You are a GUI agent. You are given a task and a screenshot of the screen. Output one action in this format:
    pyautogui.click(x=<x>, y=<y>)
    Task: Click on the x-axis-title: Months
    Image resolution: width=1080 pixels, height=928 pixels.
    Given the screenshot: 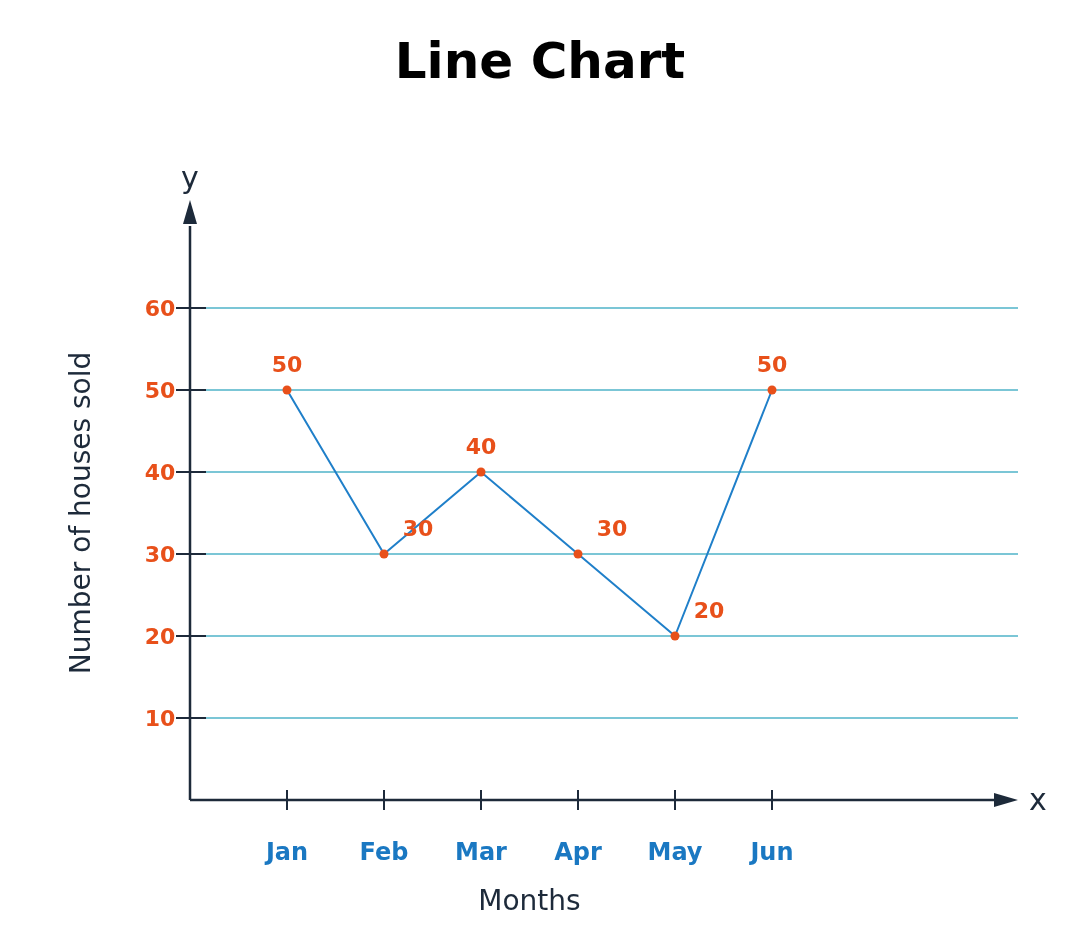 What is the action you would take?
    pyautogui.click(x=529, y=900)
    